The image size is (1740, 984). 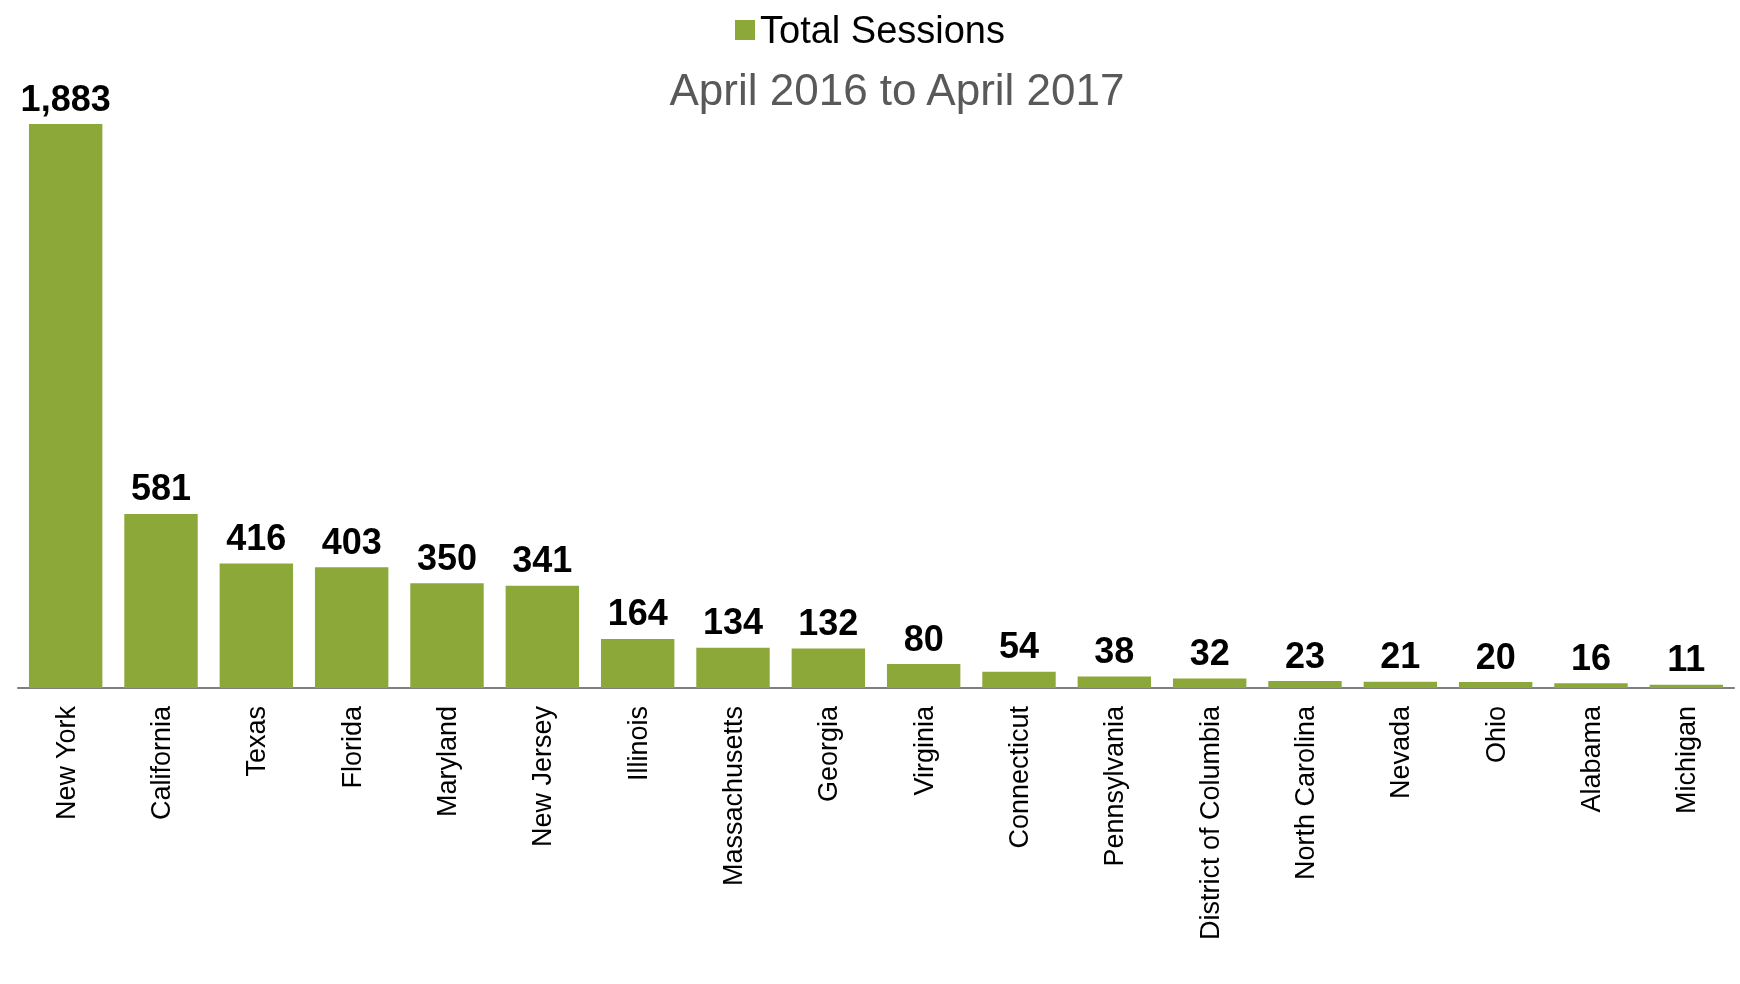 I want to click on x-tick-label: Pennsylvania, so click(x=1114, y=786).